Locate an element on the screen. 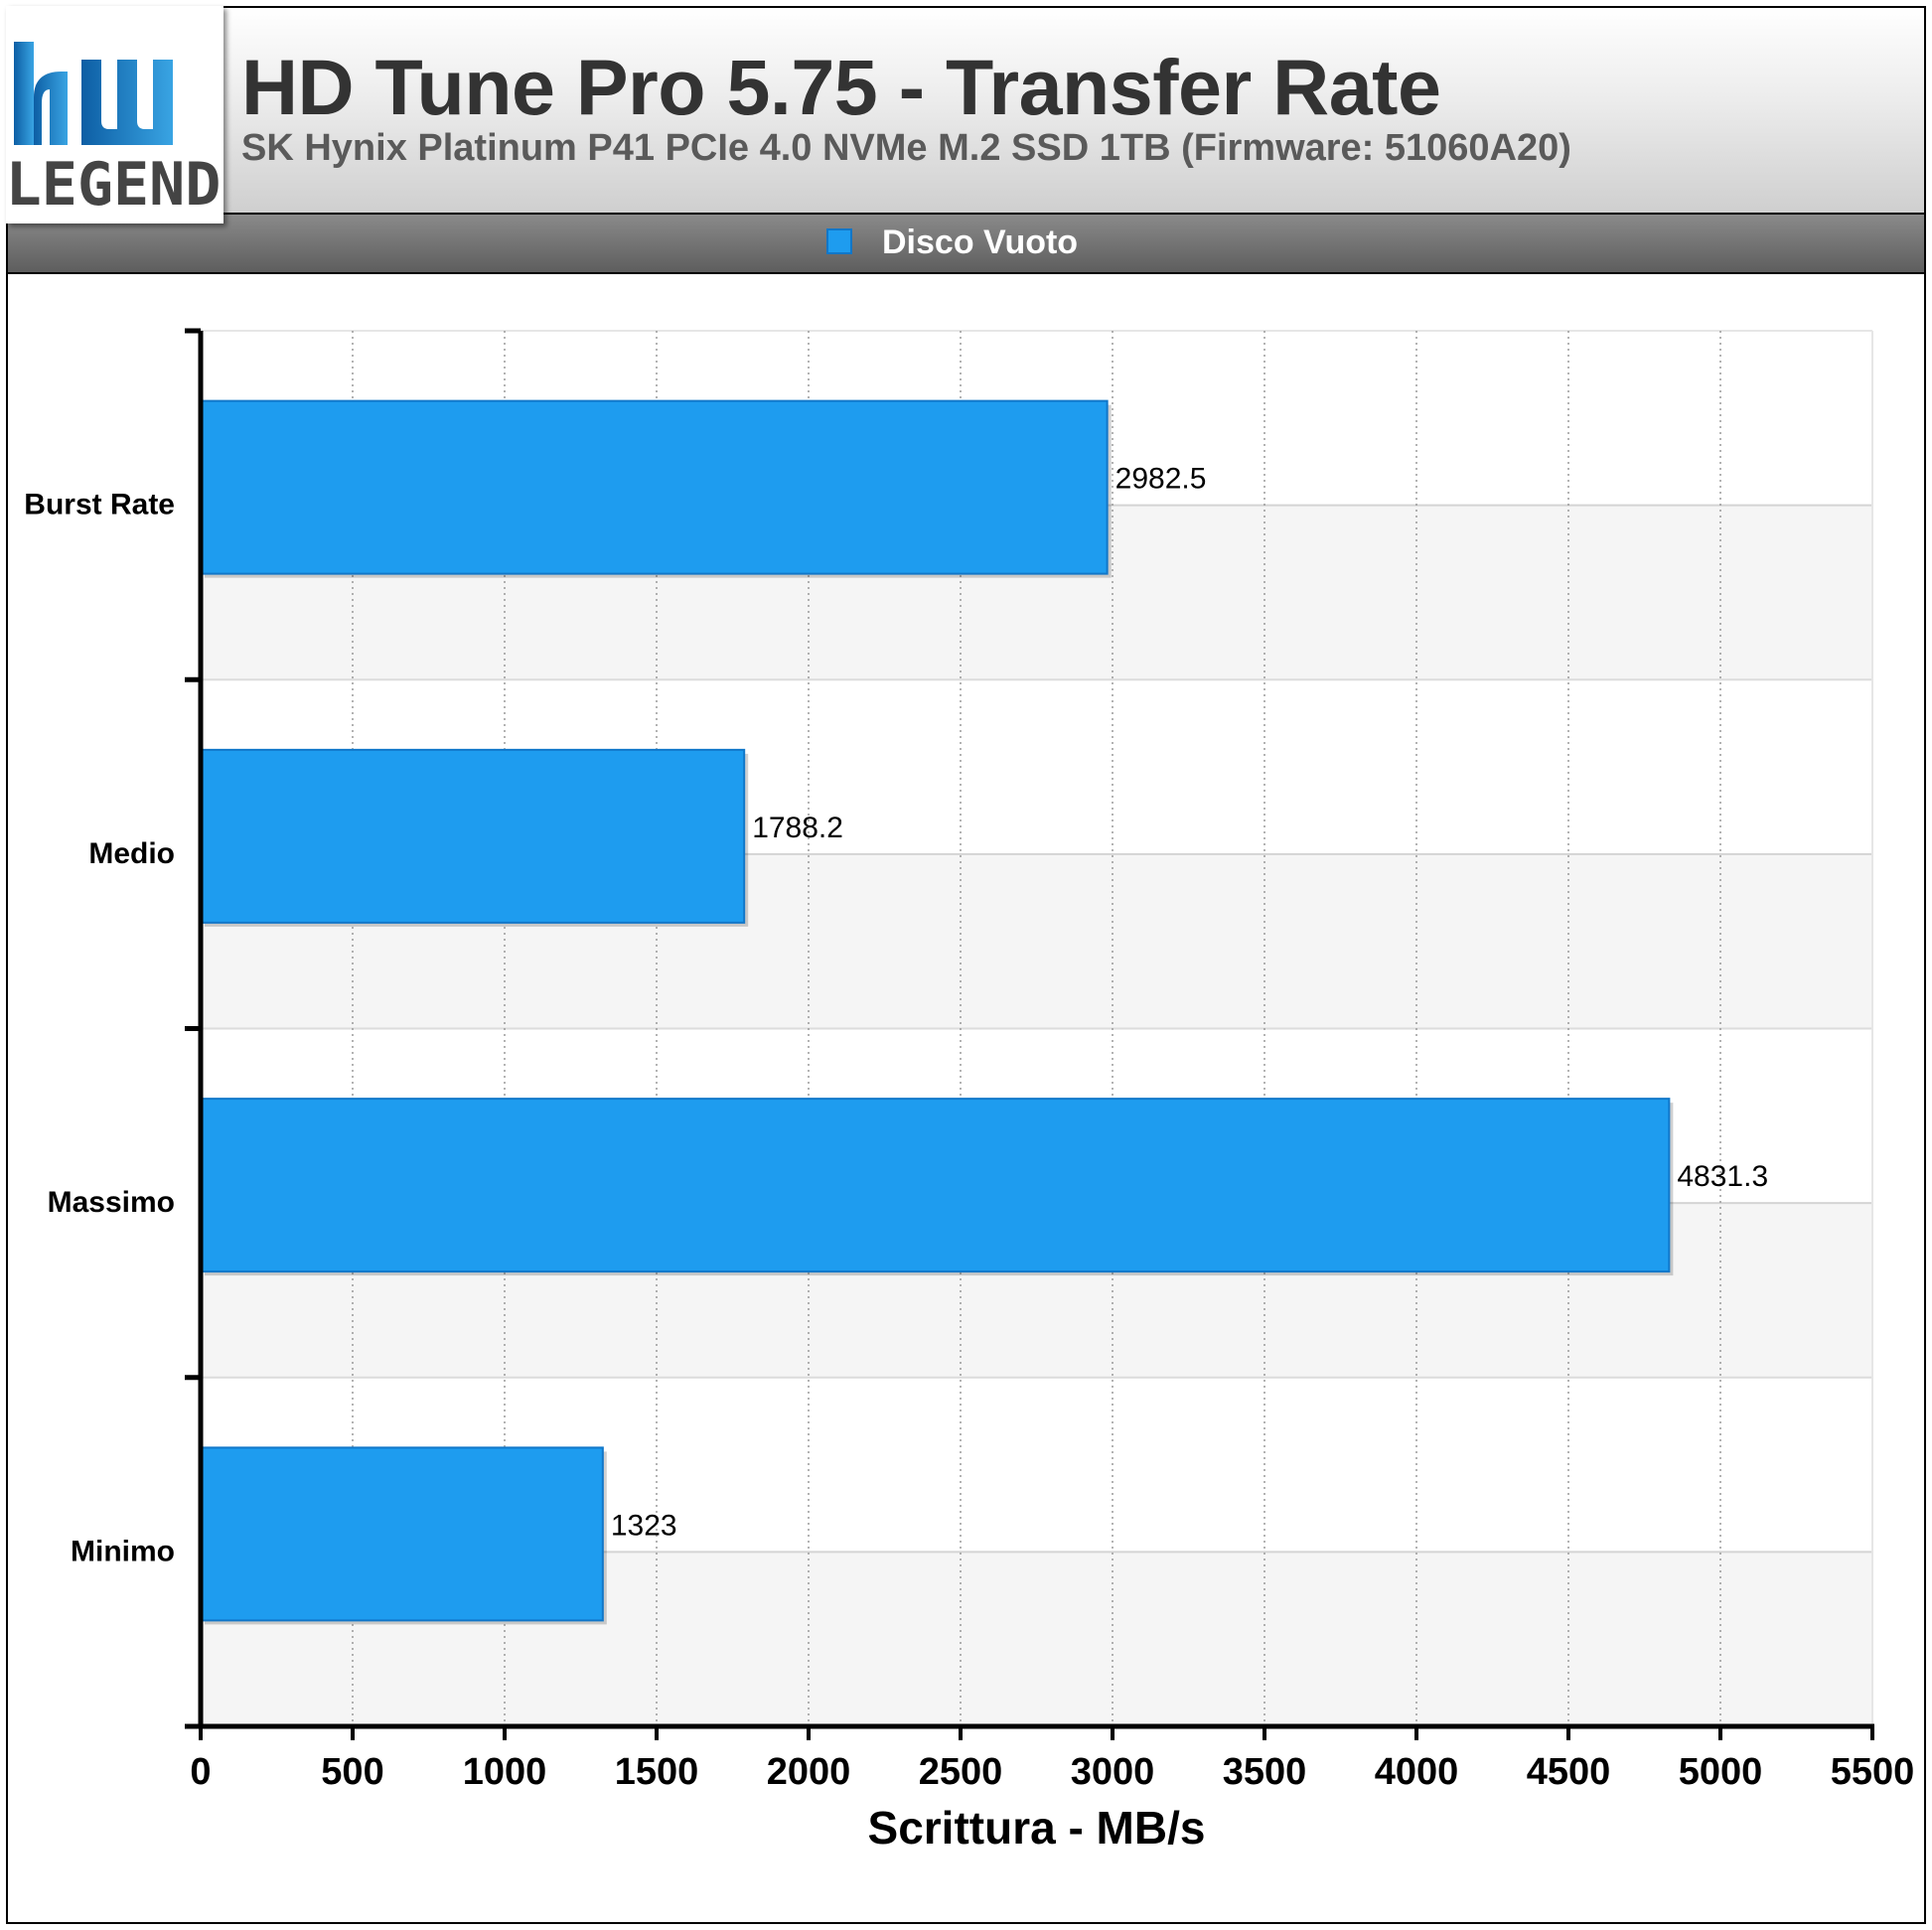  x-tick-label: 4500 is located at coordinates (1569, 1772).